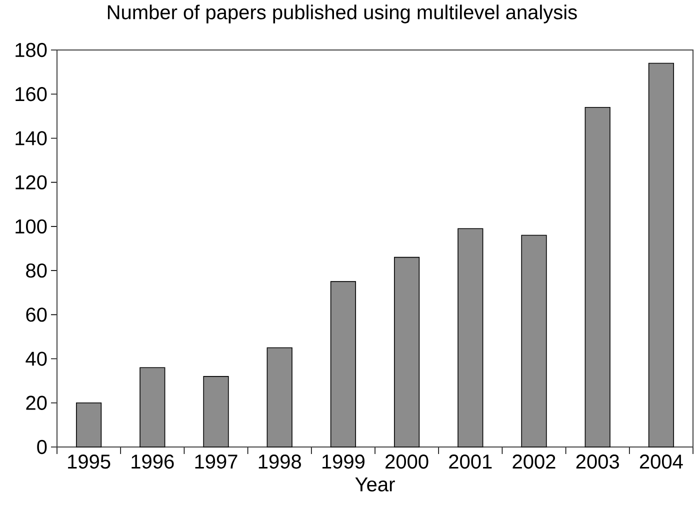  What do you see at coordinates (216, 461) in the screenshot?
I see `x-tick-label: 1997` at bounding box center [216, 461].